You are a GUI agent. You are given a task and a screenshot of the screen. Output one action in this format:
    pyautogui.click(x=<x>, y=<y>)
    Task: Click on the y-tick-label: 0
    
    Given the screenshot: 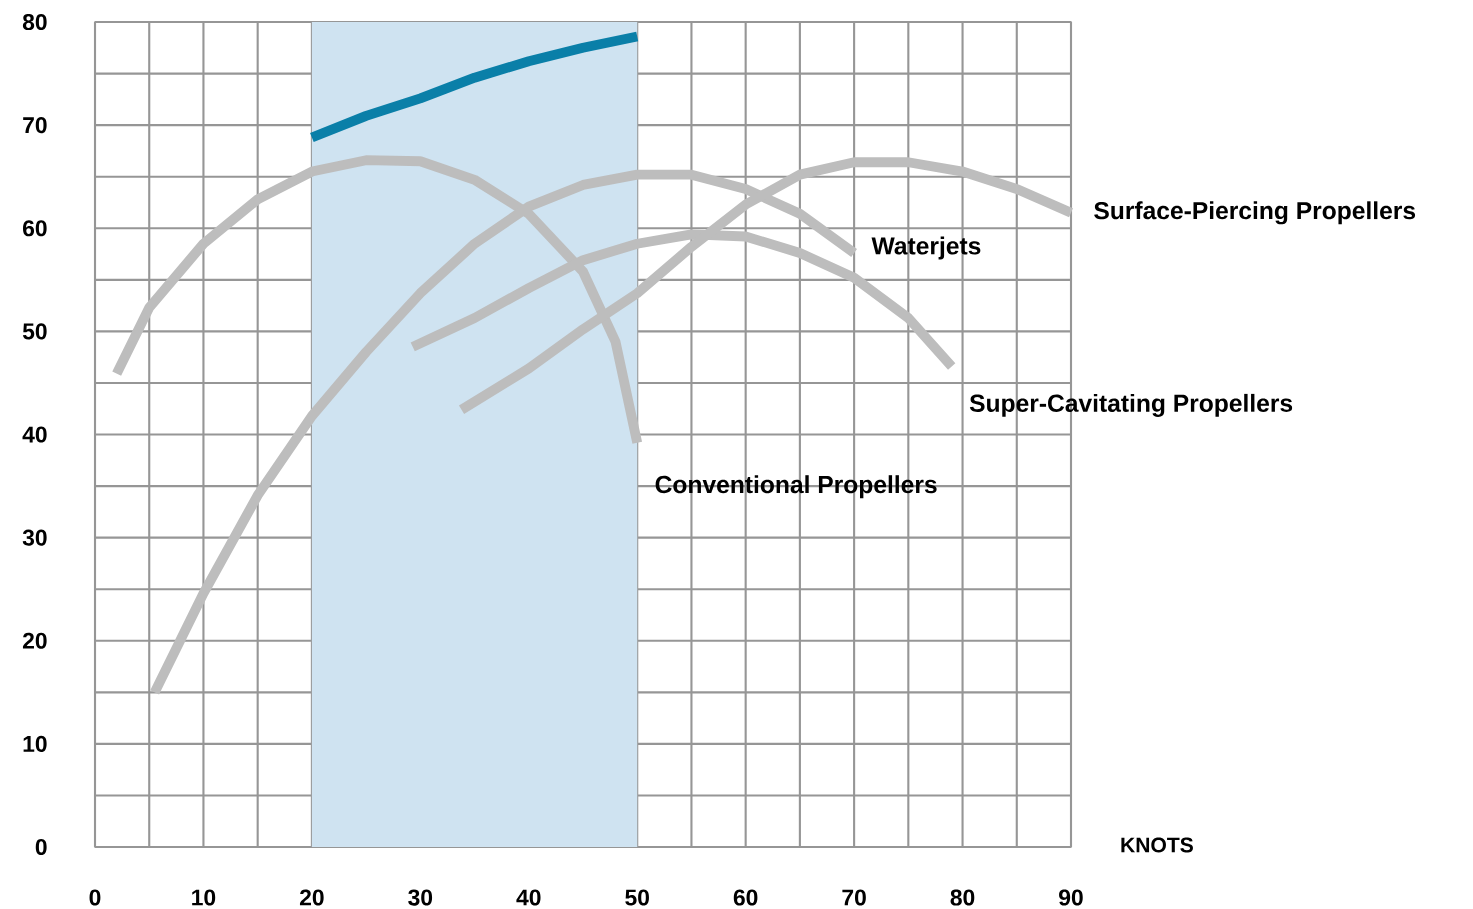 What is the action you would take?
    pyautogui.click(x=41, y=847)
    